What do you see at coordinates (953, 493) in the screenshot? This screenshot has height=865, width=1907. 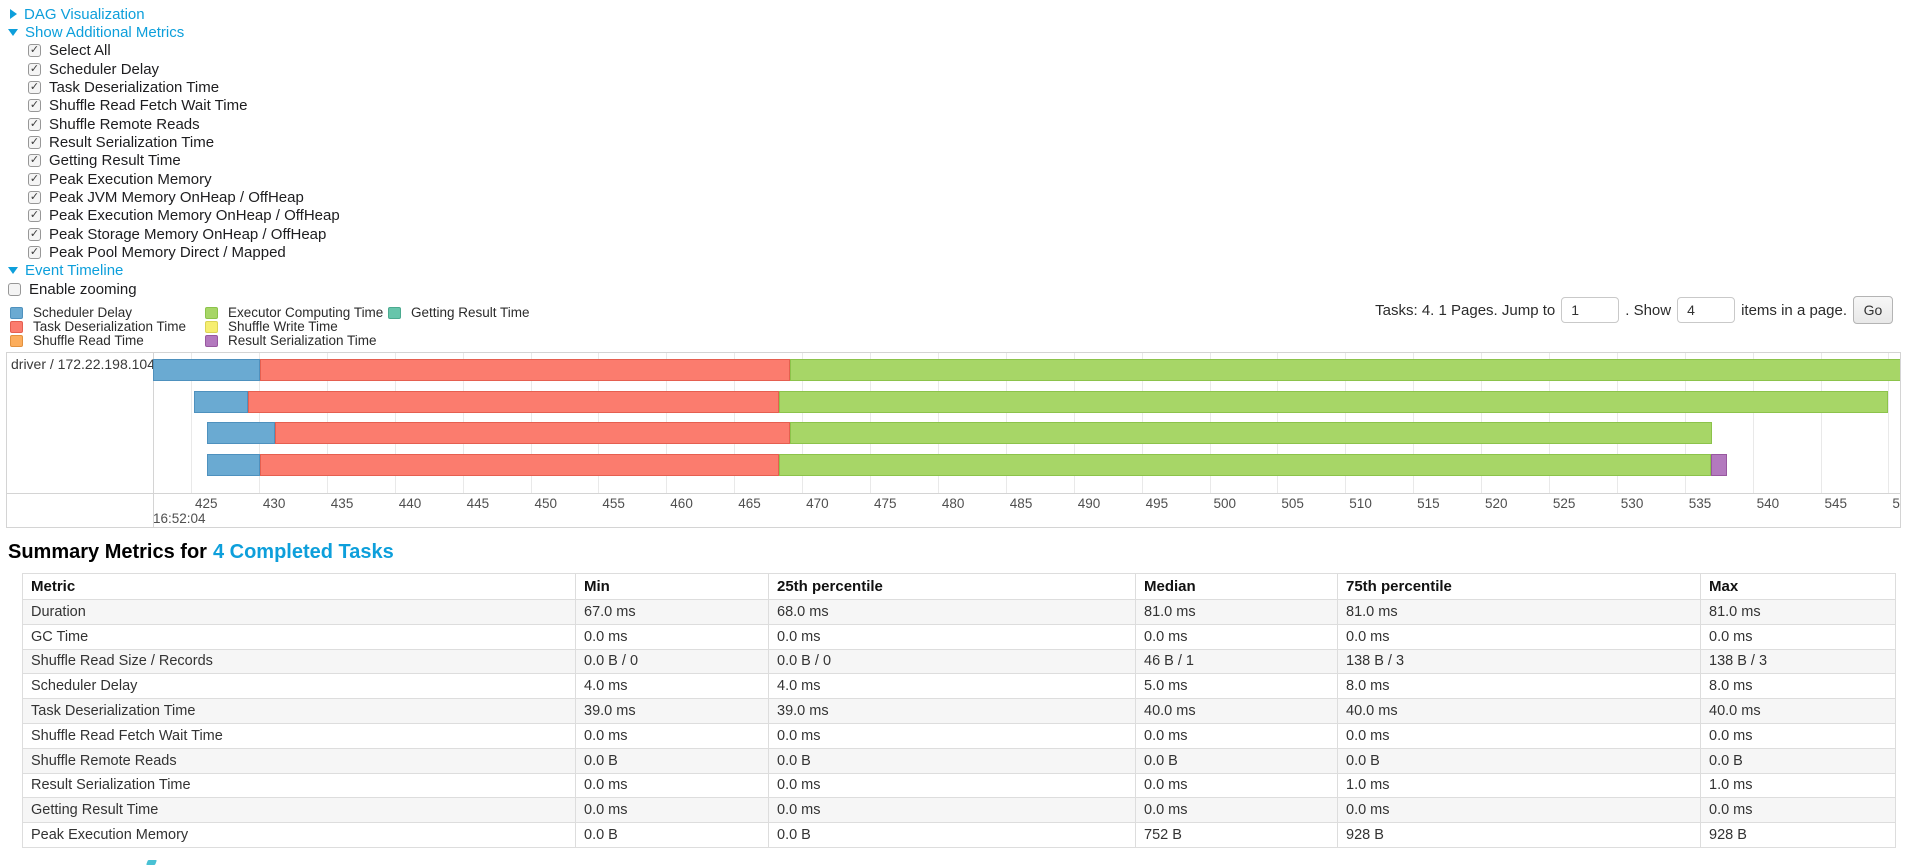 I see `axis-divider` at bounding box center [953, 493].